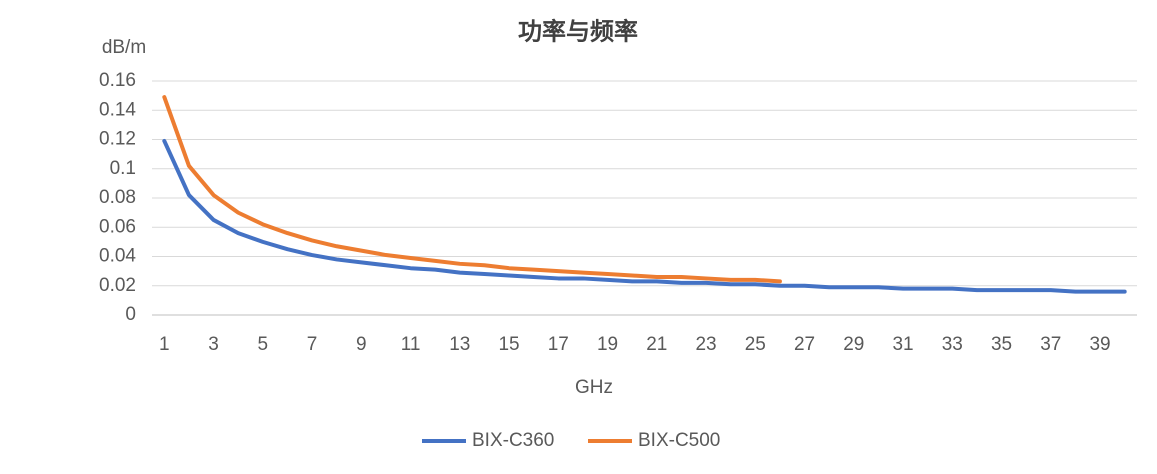 This screenshot has height=474, width=1157. I want to click on y-tick-label: 0.16, so click(117, 80).